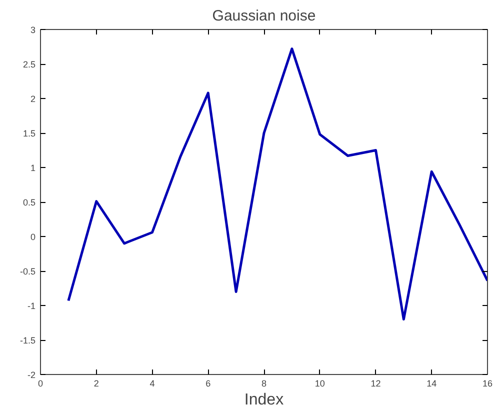 The image size is (495, 414). I want to click on x-tick-label: 0, so click(41, 383).